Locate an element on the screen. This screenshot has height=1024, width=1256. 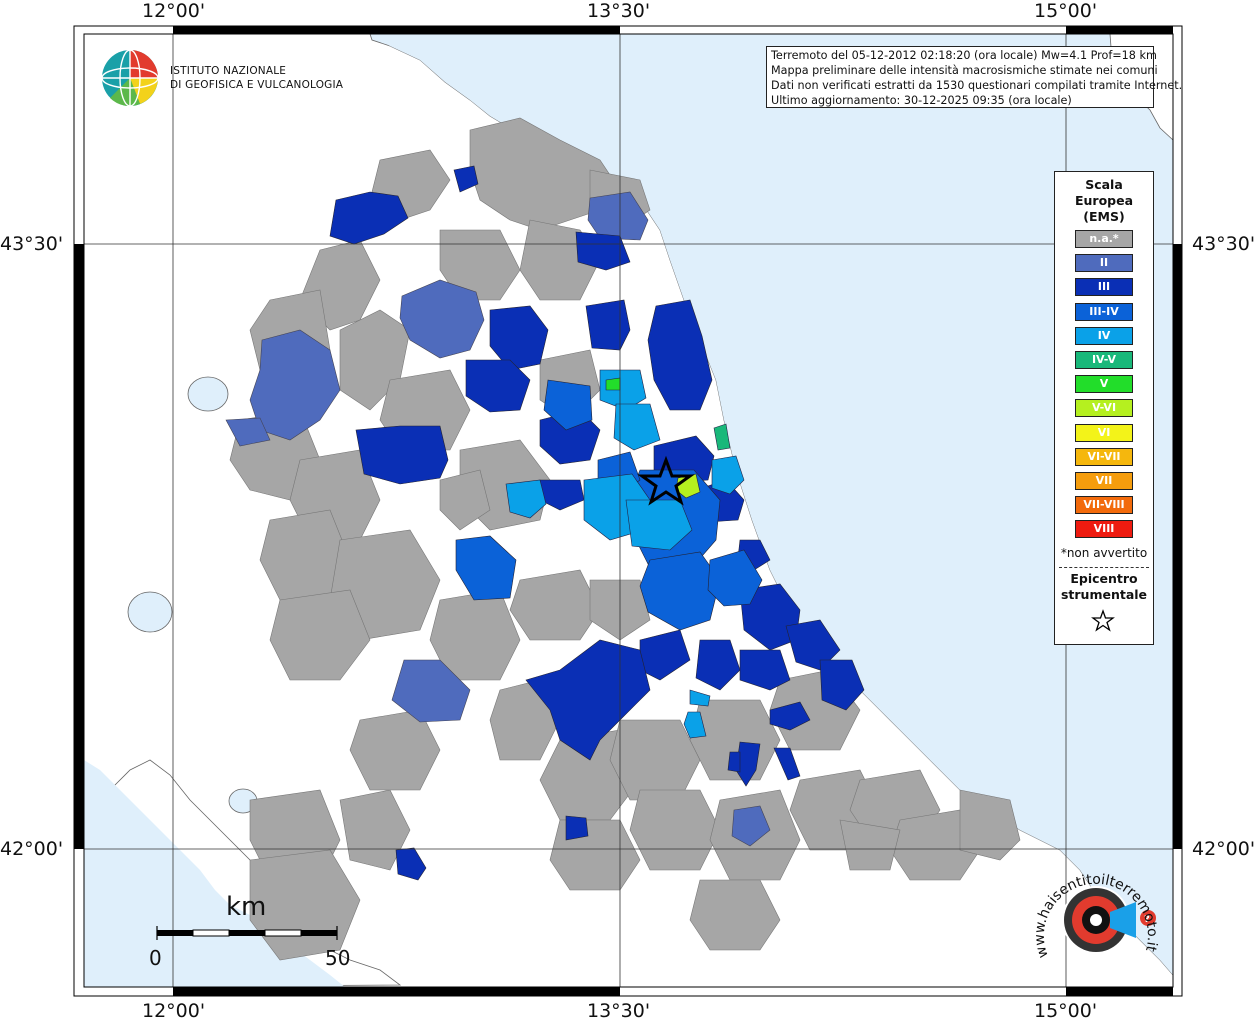
right-label-2: 42°00' is located at coordinates (1224, 849).